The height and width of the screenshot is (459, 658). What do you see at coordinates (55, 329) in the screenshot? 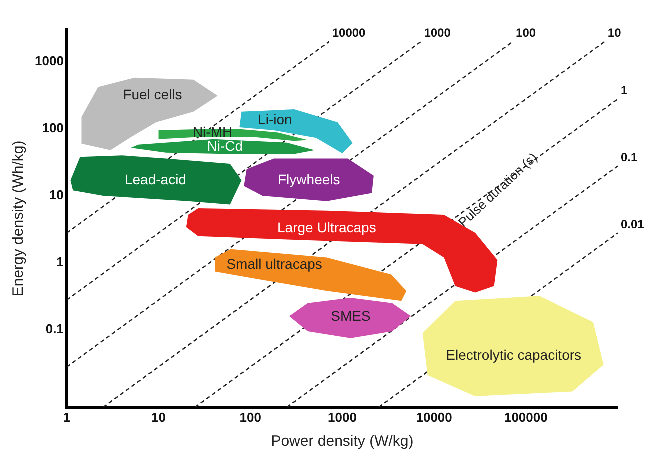
I see `y-tick-label: 0.1` at bounding box center [55, 329].